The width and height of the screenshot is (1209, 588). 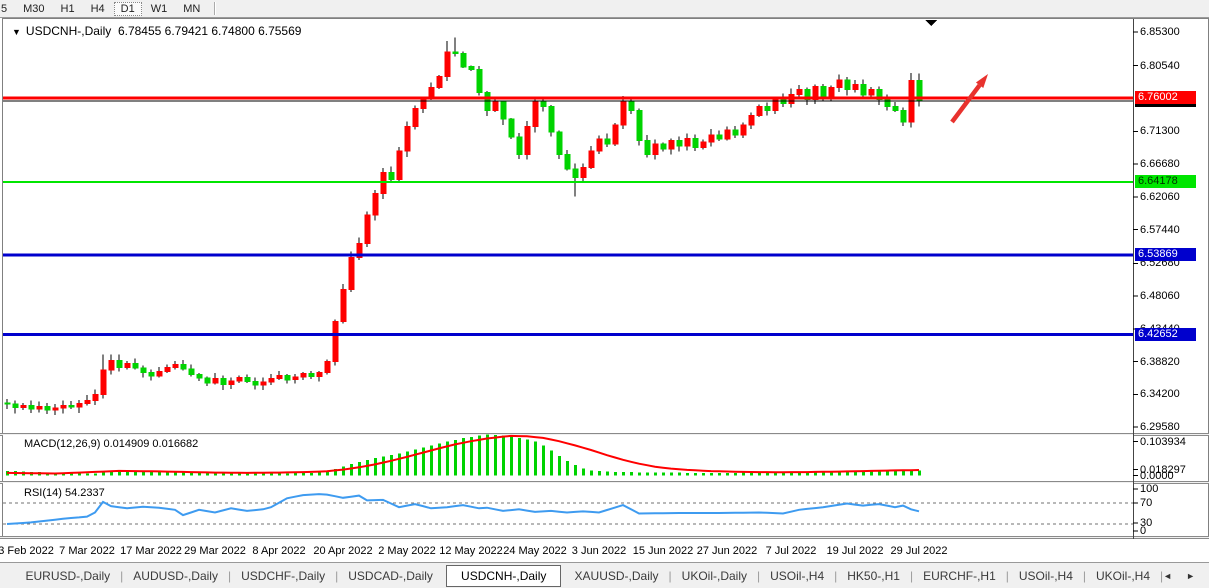 What do you see at coordinates (67, 8) in the screenshot?
I see `timeframe-button-h1: H1` at bounding box center [67, 8].